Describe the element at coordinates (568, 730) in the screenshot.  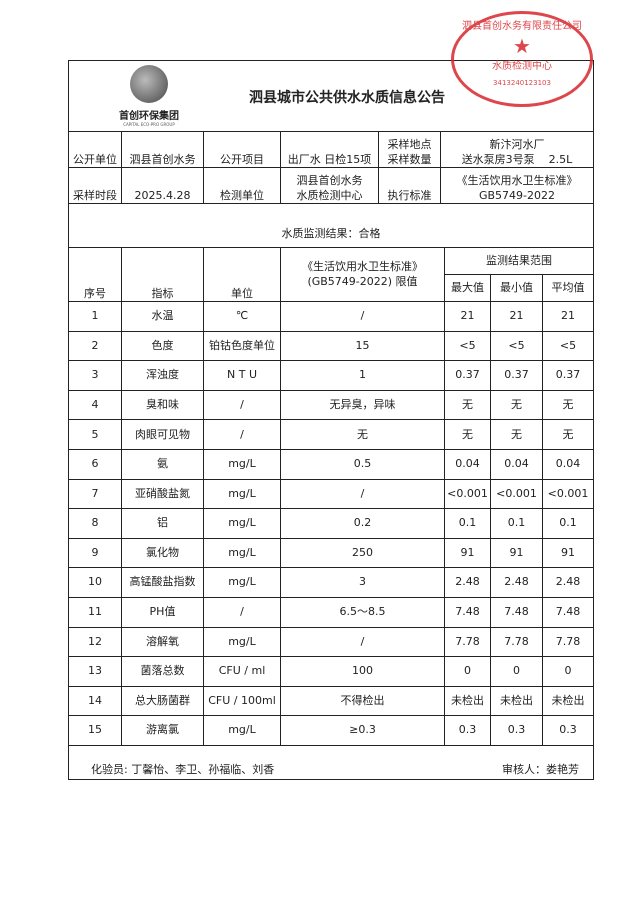
I see `cell: 0.3` at that location.